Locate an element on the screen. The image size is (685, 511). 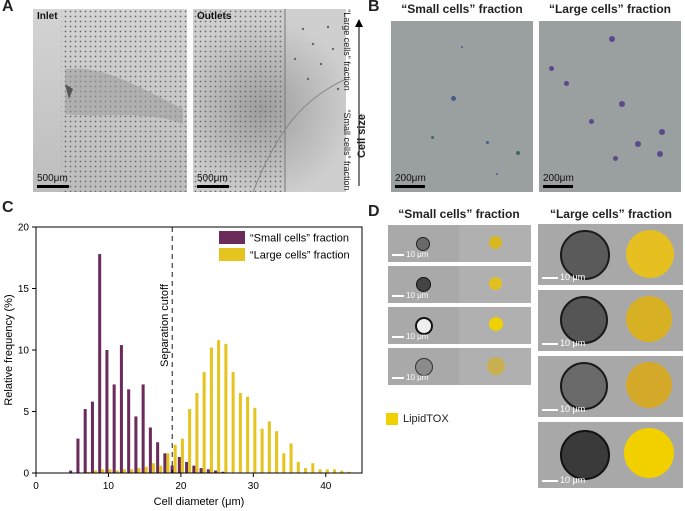
panel-label-b: B is located at coordinates (374, 7).